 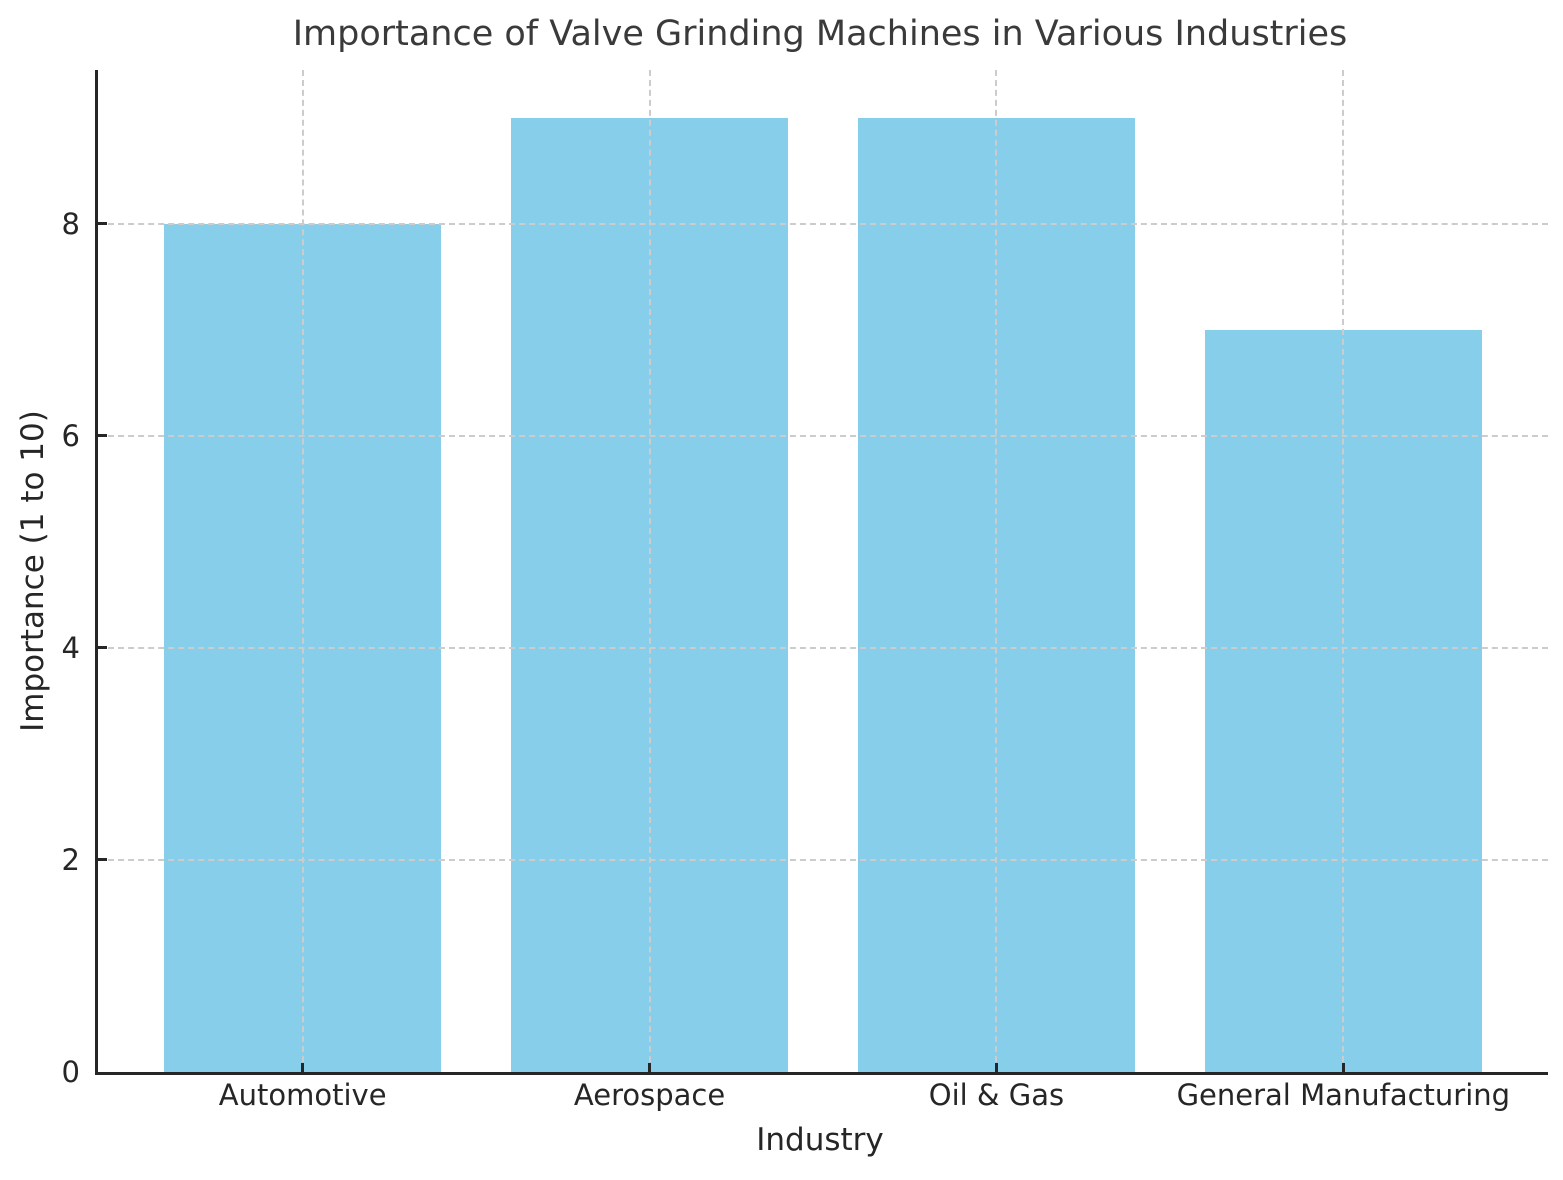 I want to click on y-axis-label: Importance (1 to 10), so click(x=33, y=571).